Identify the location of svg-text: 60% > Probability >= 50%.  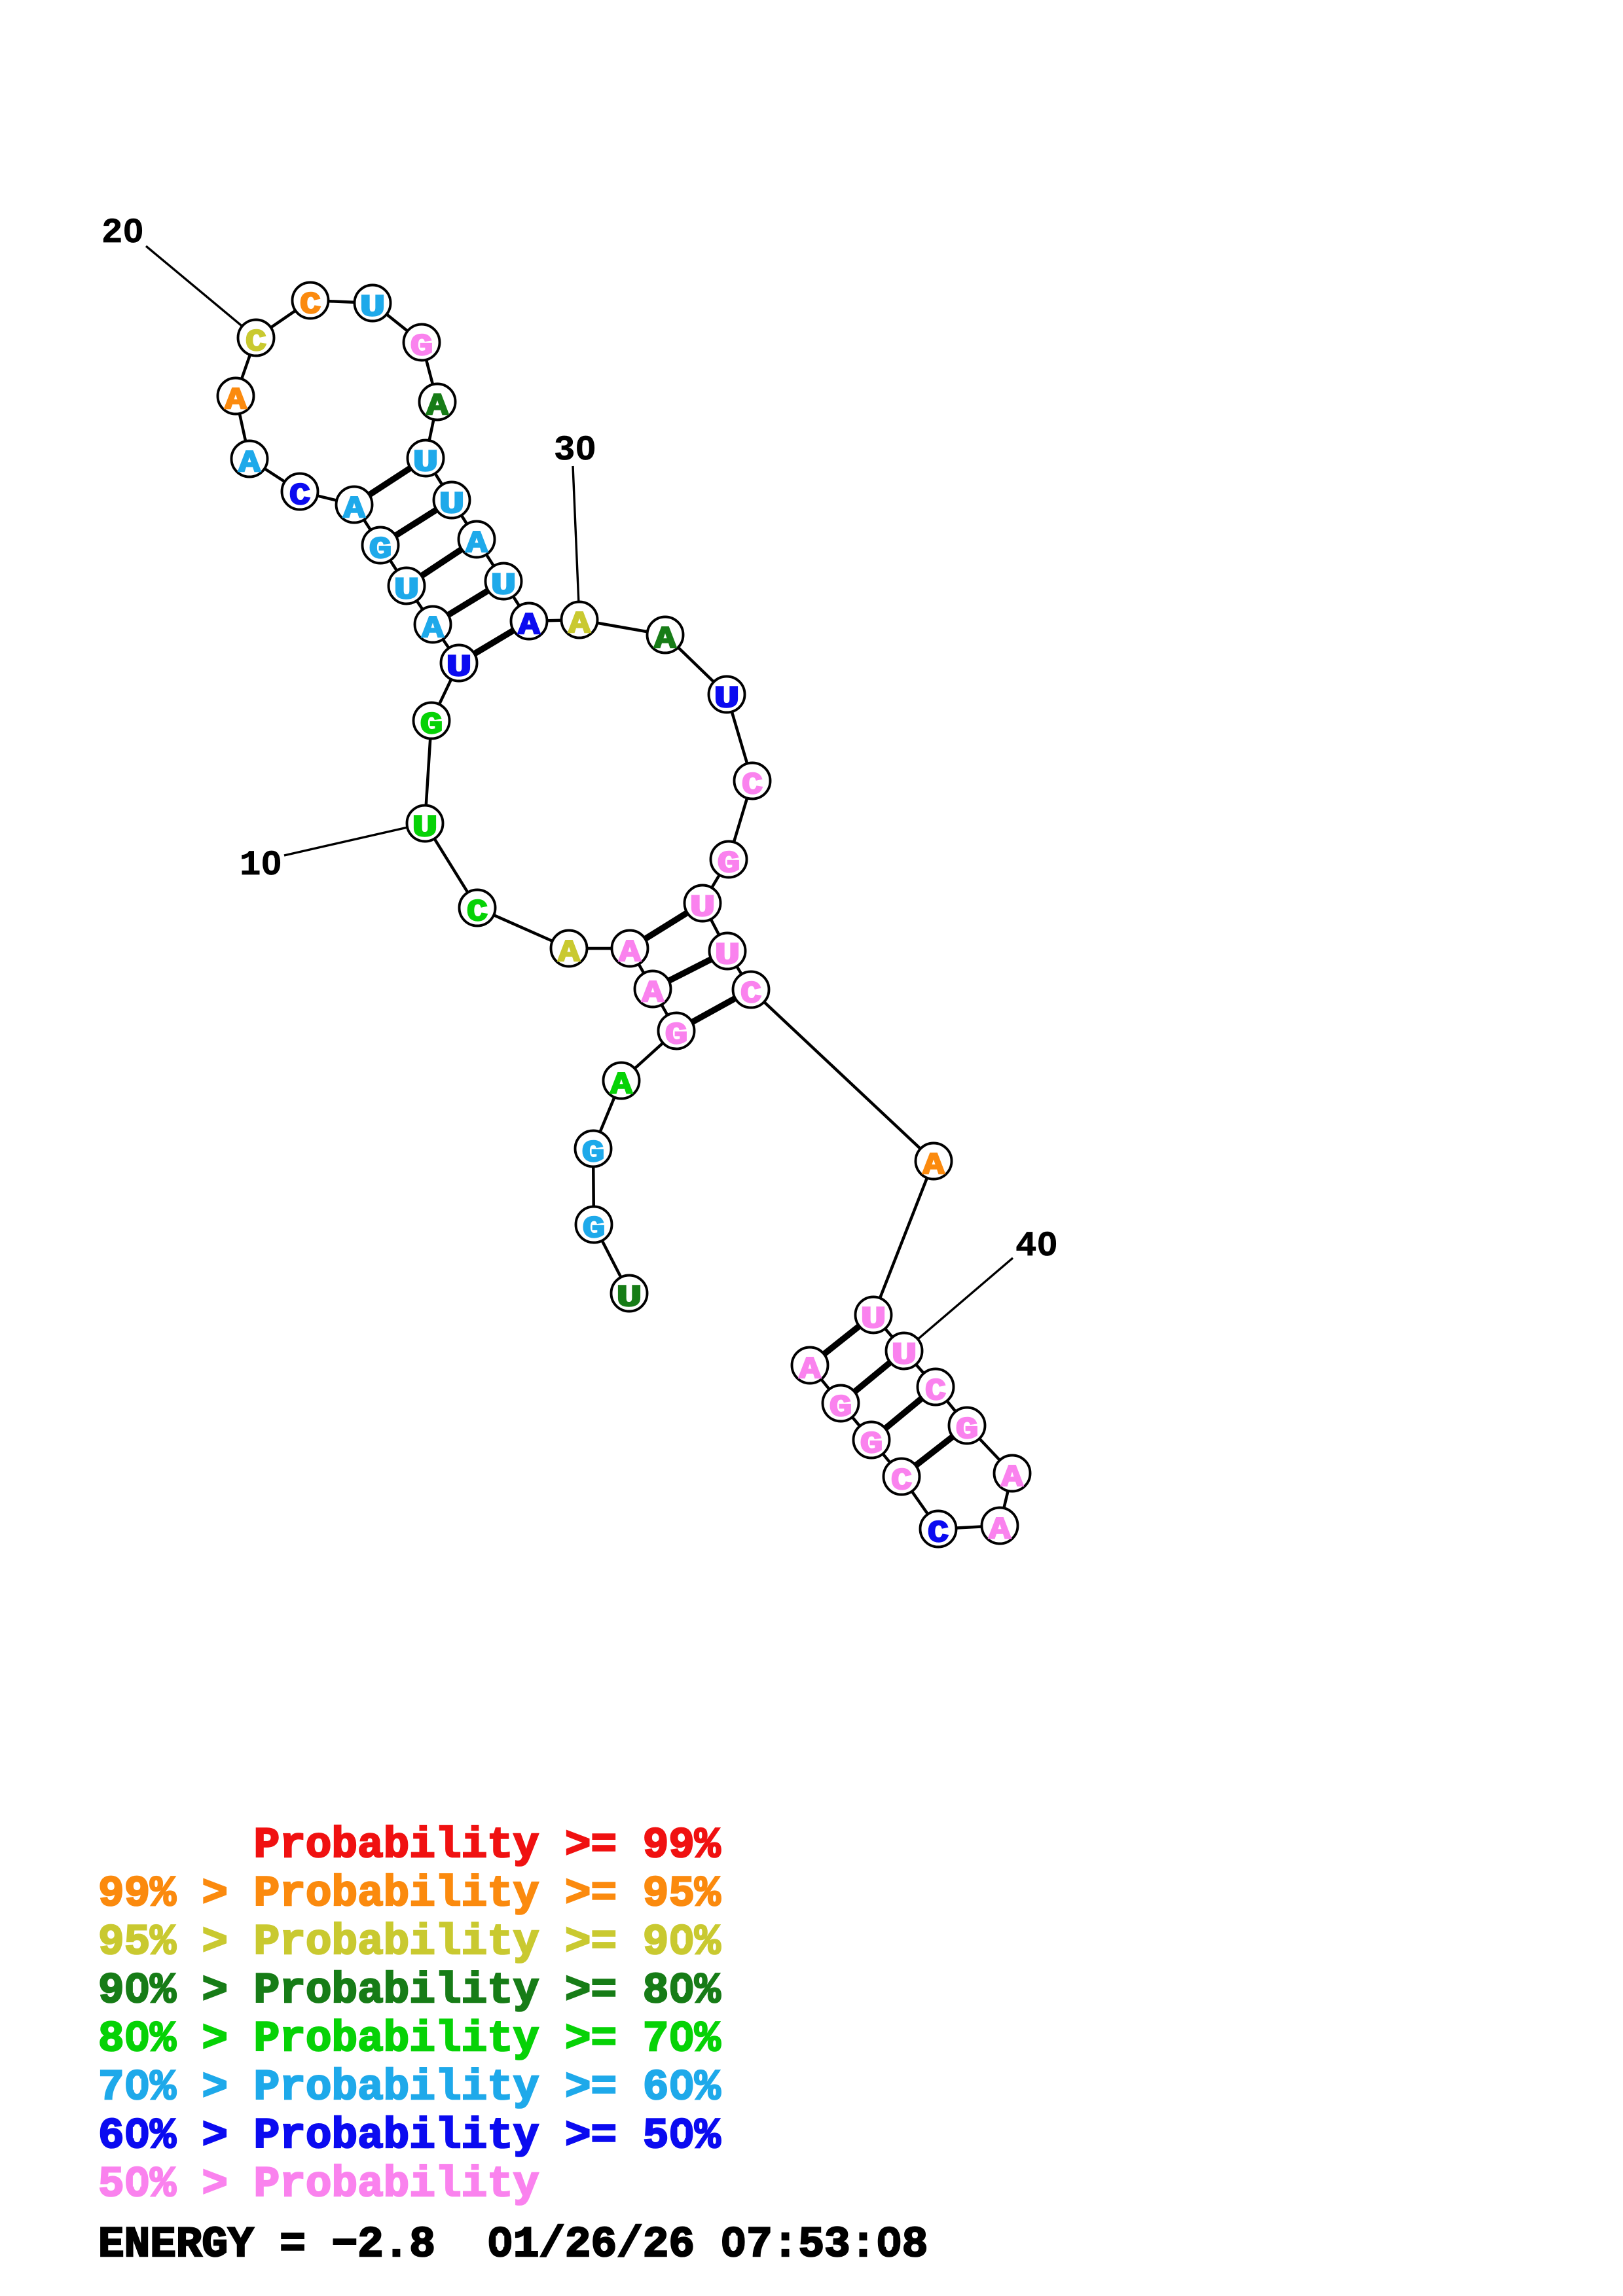
(409, 2136).